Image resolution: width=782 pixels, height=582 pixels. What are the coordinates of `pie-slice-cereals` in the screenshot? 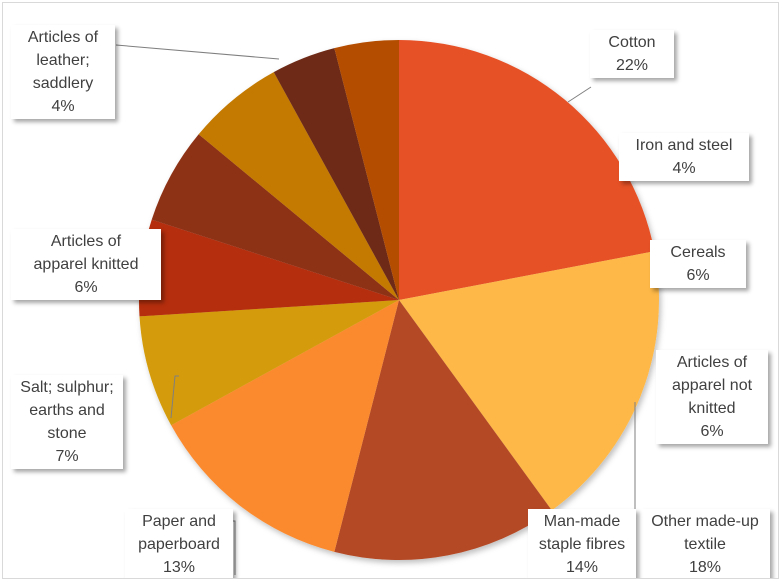 It's located at (298, 186).